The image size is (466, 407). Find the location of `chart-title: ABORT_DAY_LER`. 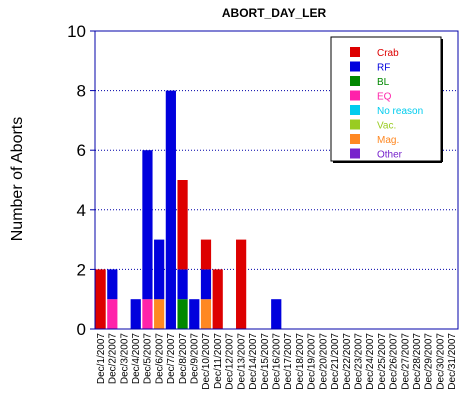

chart-title: ABORT_DAY_LER is located at coordinates (274, 13).